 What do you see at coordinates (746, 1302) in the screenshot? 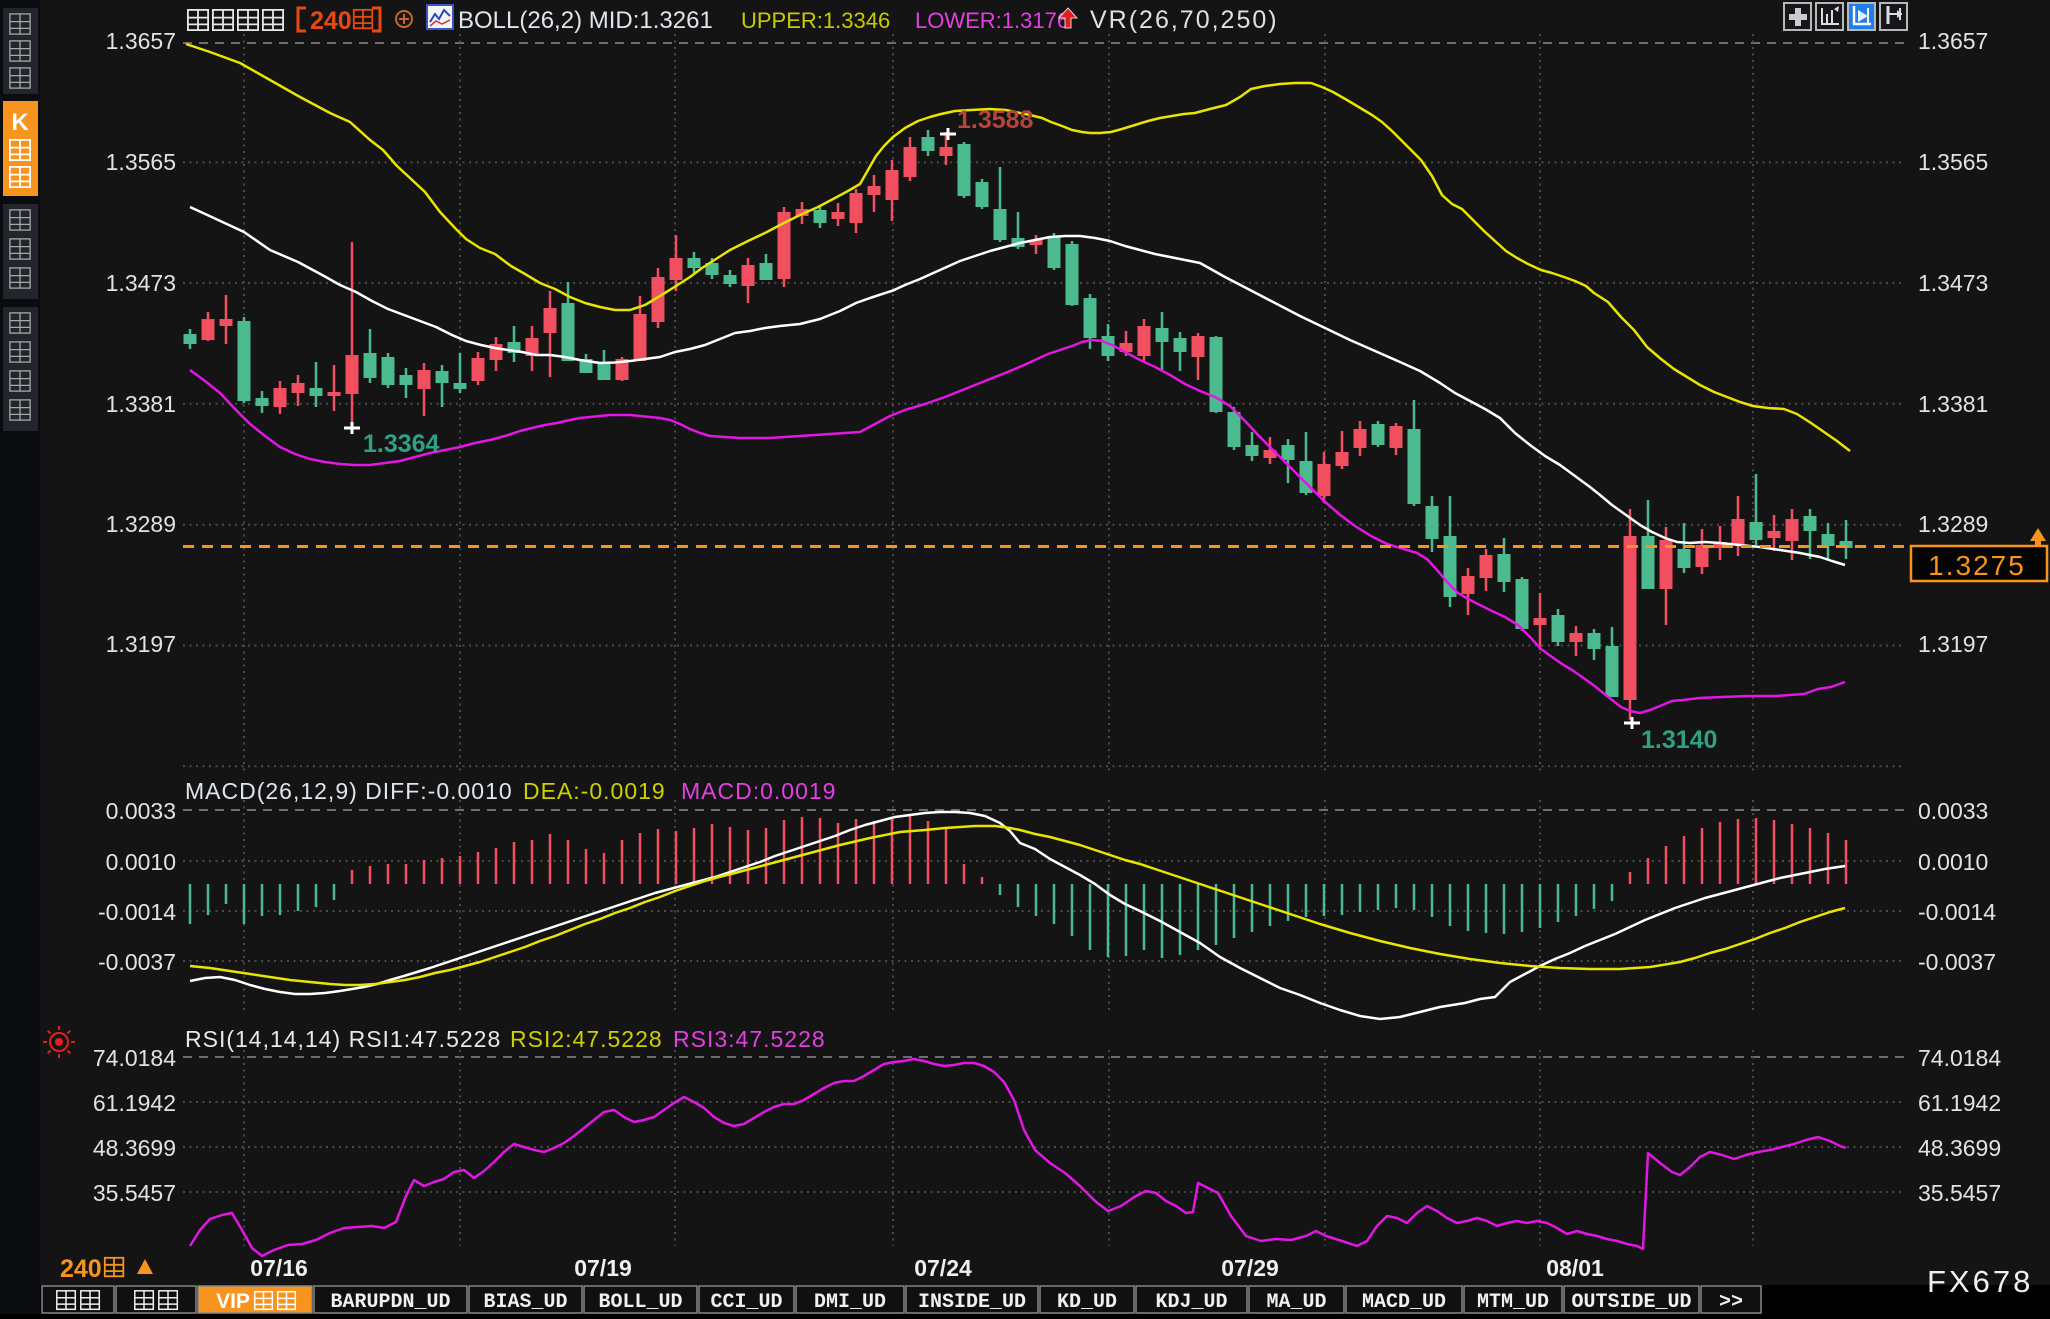
I see `svg-text: CCI_UD` at bounding box center [746, 1302].